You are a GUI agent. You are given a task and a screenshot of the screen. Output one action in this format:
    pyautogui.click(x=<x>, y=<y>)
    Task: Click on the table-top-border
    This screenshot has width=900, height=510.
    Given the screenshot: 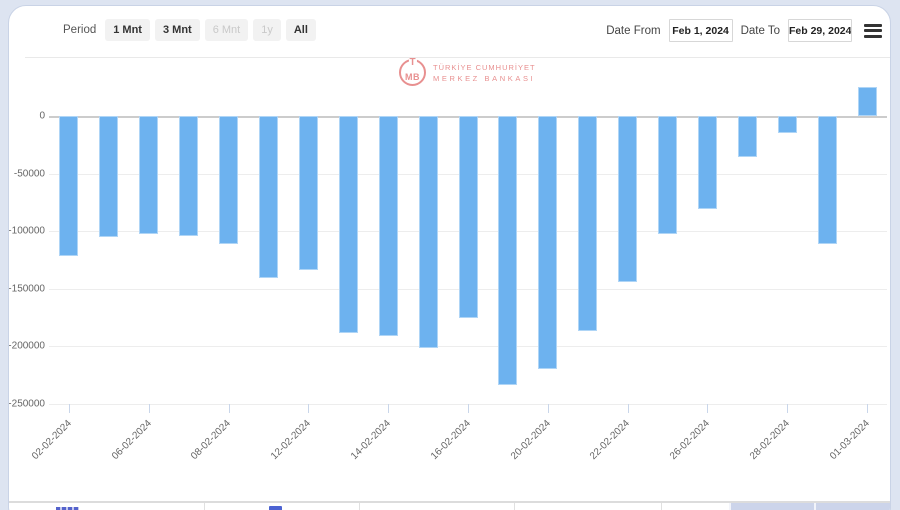 What is the action you would take?
    pyautogui.click(x=449, y=502)
    